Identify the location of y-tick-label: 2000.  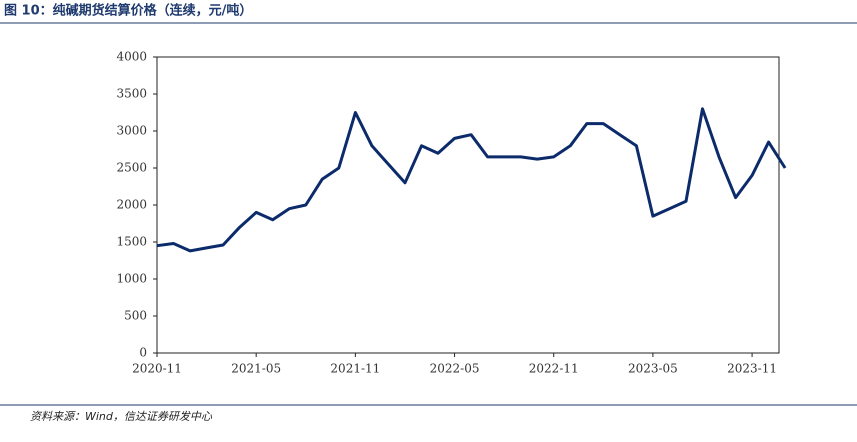
(131, 205).